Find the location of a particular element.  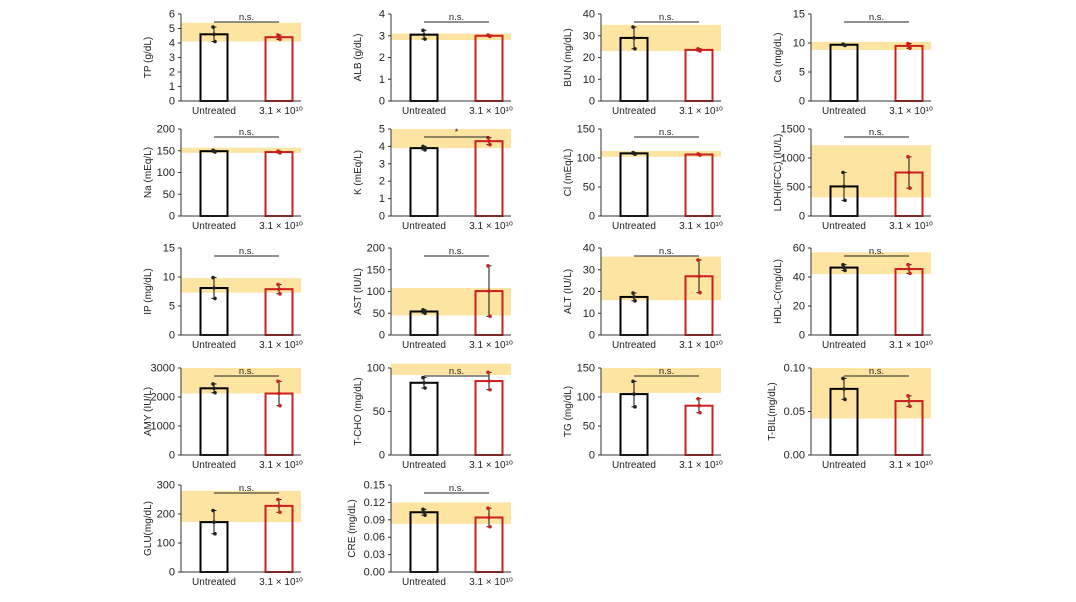

y-axis-title: TP (g/dL) is located at coordinates (148, 58).